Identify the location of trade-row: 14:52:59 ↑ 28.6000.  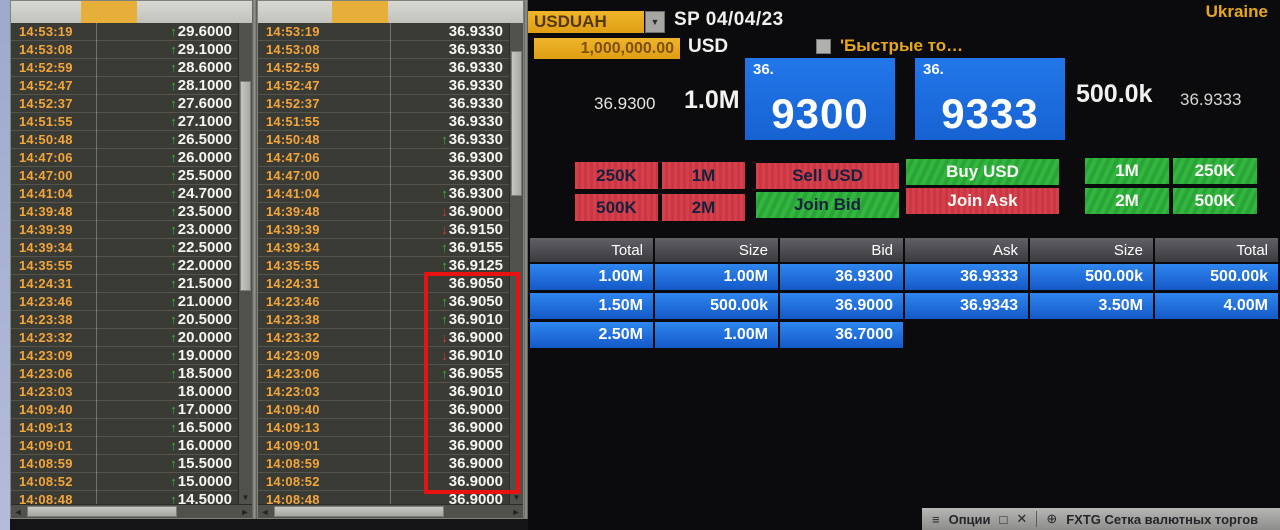
(124, 68).